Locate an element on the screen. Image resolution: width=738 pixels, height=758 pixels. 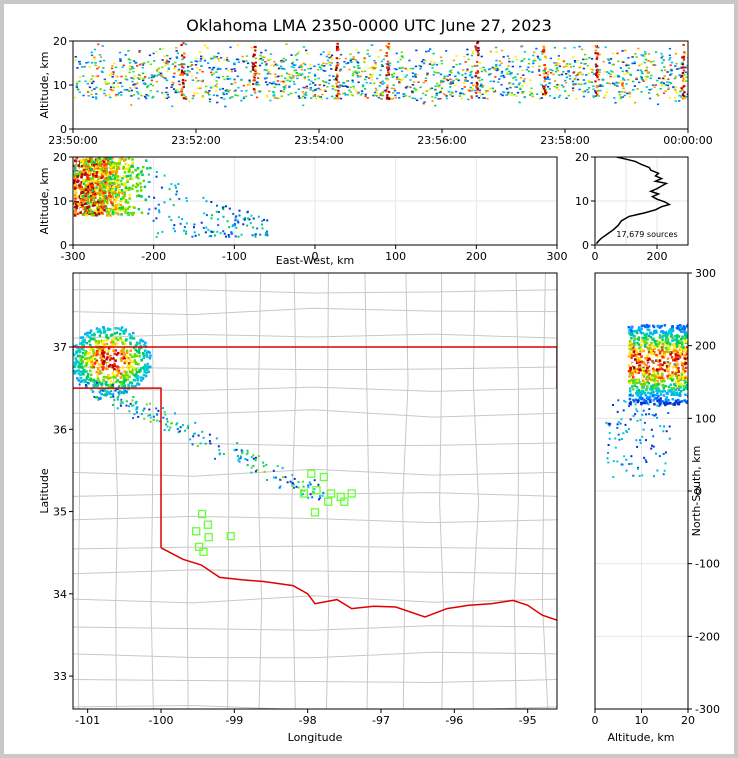
plan-view-y-tick-label: 37 is located at coordinates (60, 347).